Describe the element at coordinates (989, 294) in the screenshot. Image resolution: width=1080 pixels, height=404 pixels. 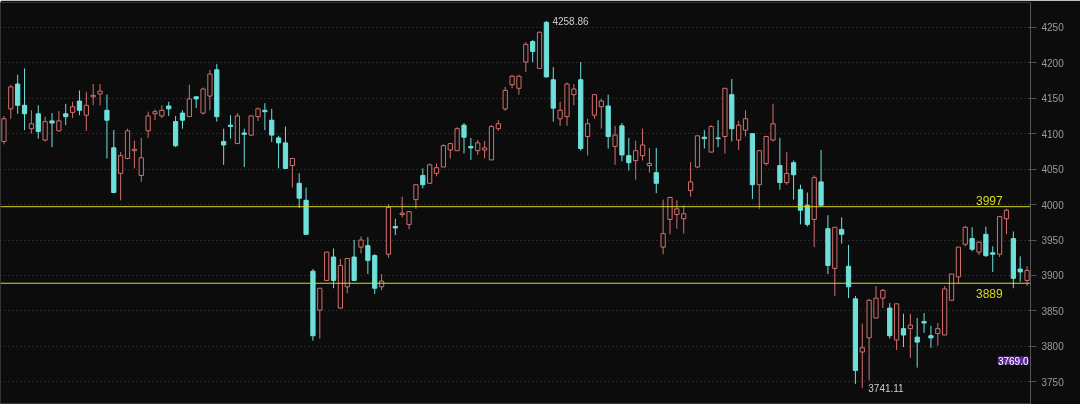
I see `ref-line-label: 3889` at that location.